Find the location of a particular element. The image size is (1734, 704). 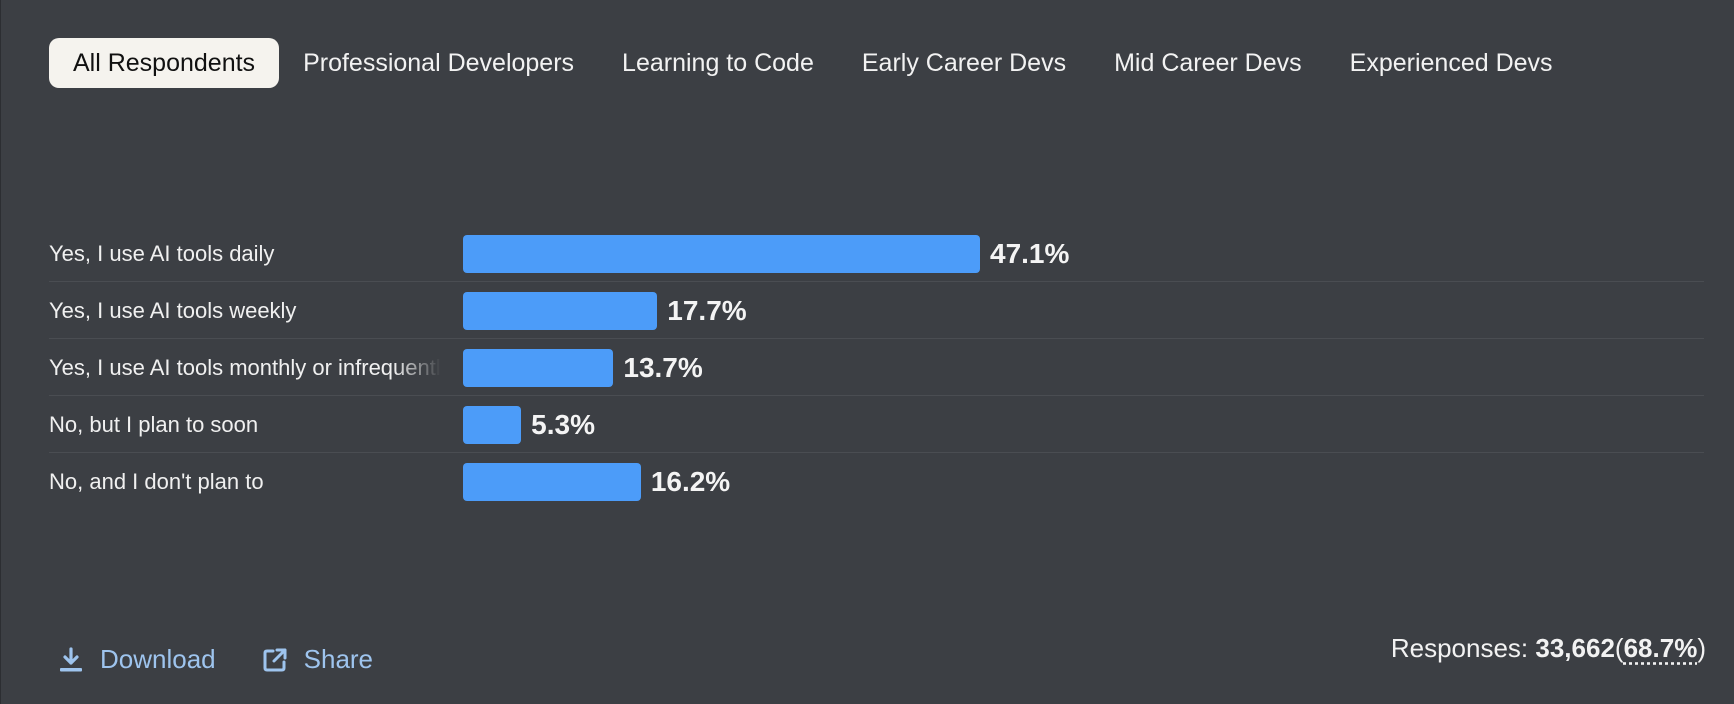

category-label: Yes, I use AI tools weekly is located at coordinates (173, 310).